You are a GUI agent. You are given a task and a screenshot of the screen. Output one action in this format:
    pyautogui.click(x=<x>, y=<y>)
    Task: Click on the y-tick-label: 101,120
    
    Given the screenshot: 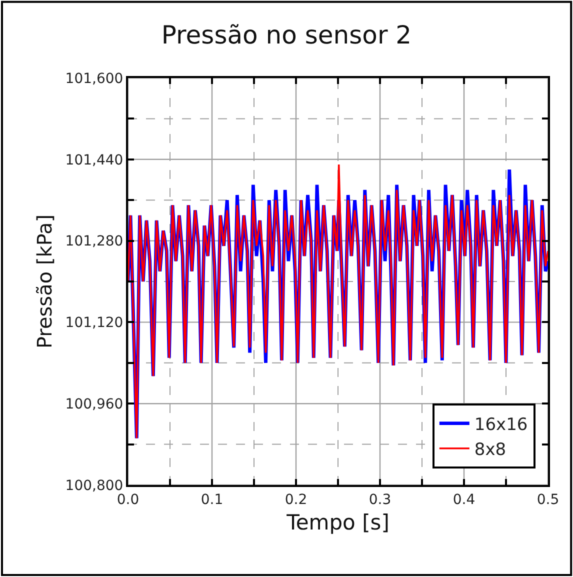 What is the action you would take?
    pyautogui.click(x=94, y=323)
    